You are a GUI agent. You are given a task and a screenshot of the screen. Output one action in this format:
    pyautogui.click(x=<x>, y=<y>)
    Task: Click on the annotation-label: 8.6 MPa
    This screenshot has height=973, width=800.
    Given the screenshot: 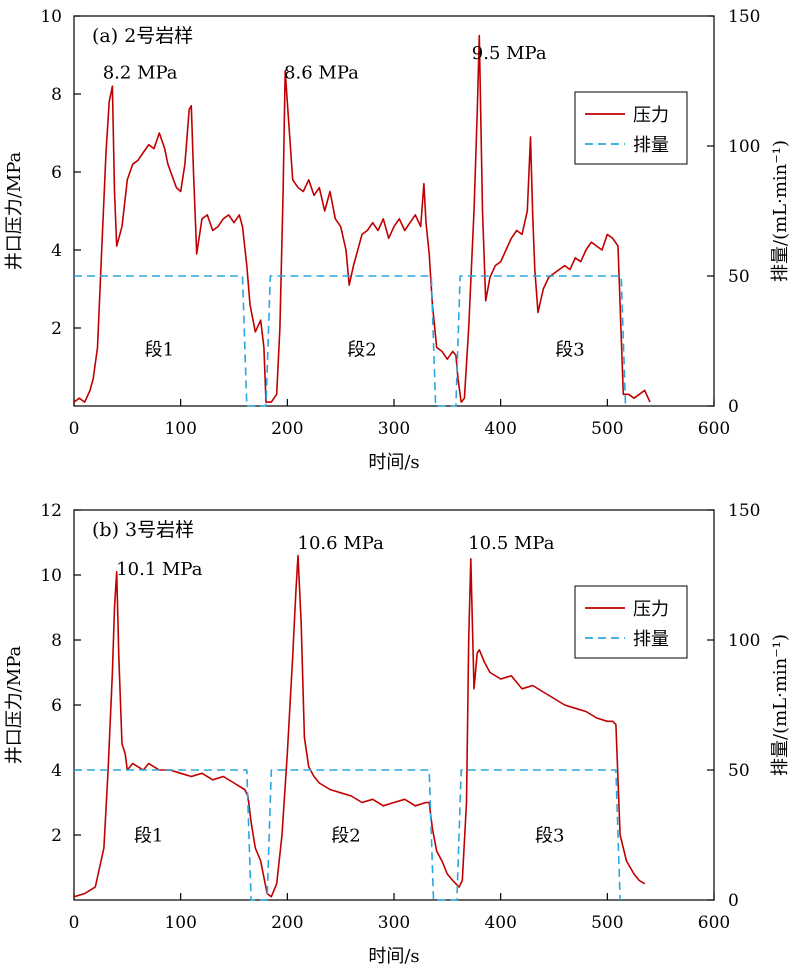 What is the action you would take?
    pyautogui.click(x=321, y=72)
    